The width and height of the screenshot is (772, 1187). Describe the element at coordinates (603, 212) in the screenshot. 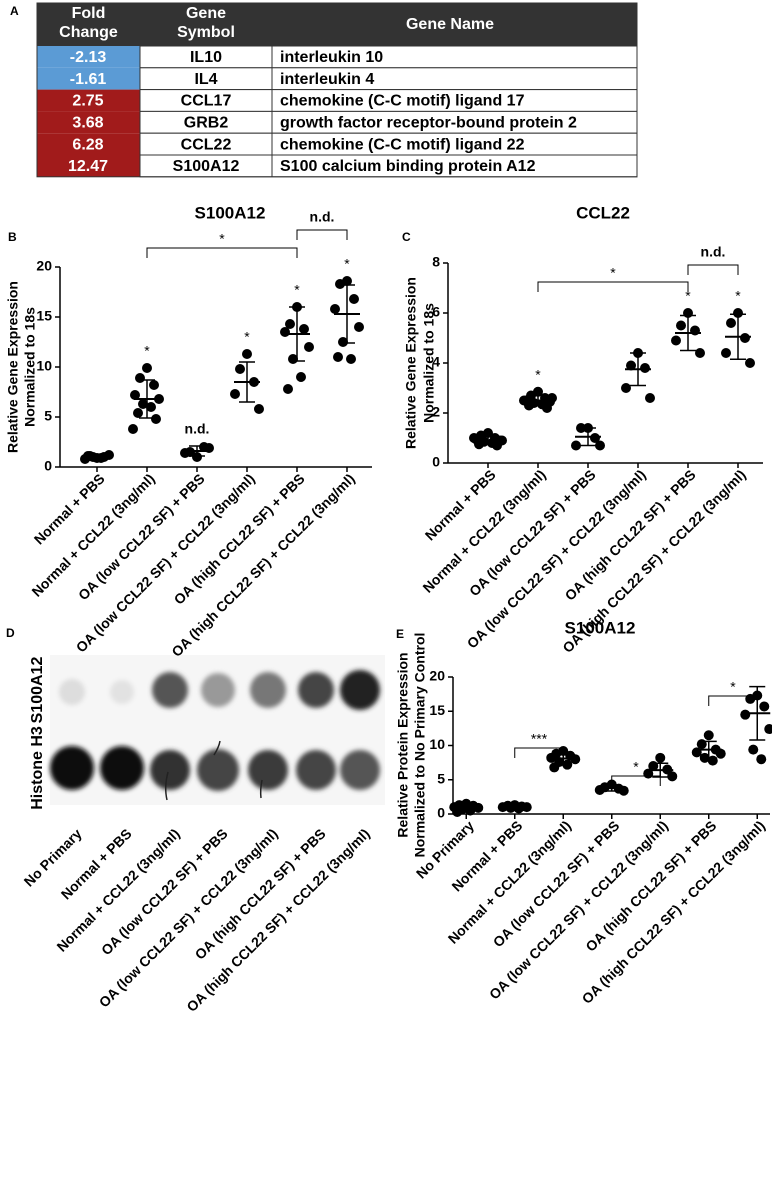

I see `chart-title: CCL22` at that location.